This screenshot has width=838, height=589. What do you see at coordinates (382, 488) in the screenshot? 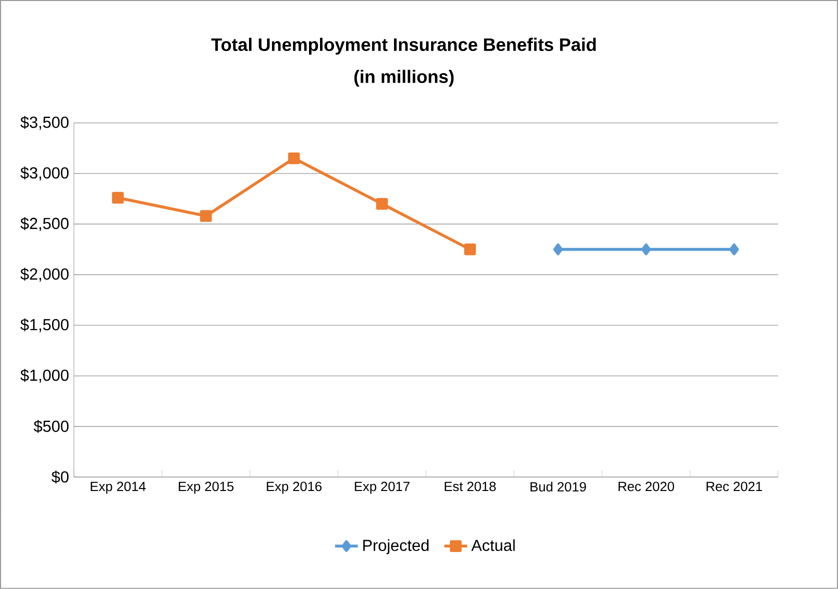
I see `x-tick-label: Exp 2017` at bounding box center [382, 488].